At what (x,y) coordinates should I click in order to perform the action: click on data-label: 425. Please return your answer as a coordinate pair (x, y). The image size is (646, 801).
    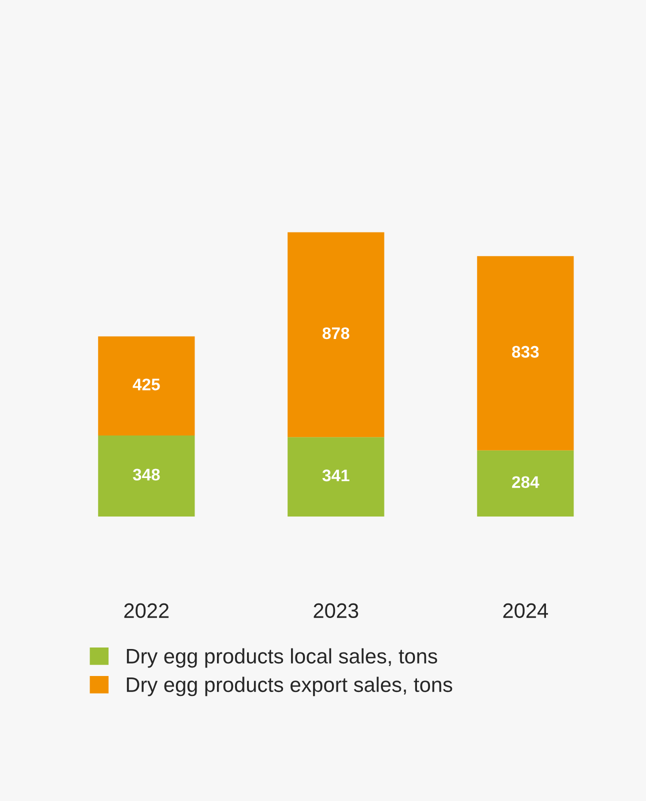
    Looking at the image, I should click on (146, 384).